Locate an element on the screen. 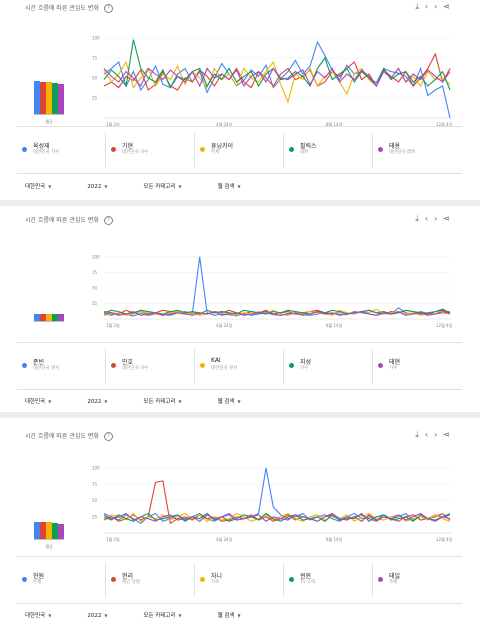  legend-subtitle: 가수 is located at coordinates (215, 582).